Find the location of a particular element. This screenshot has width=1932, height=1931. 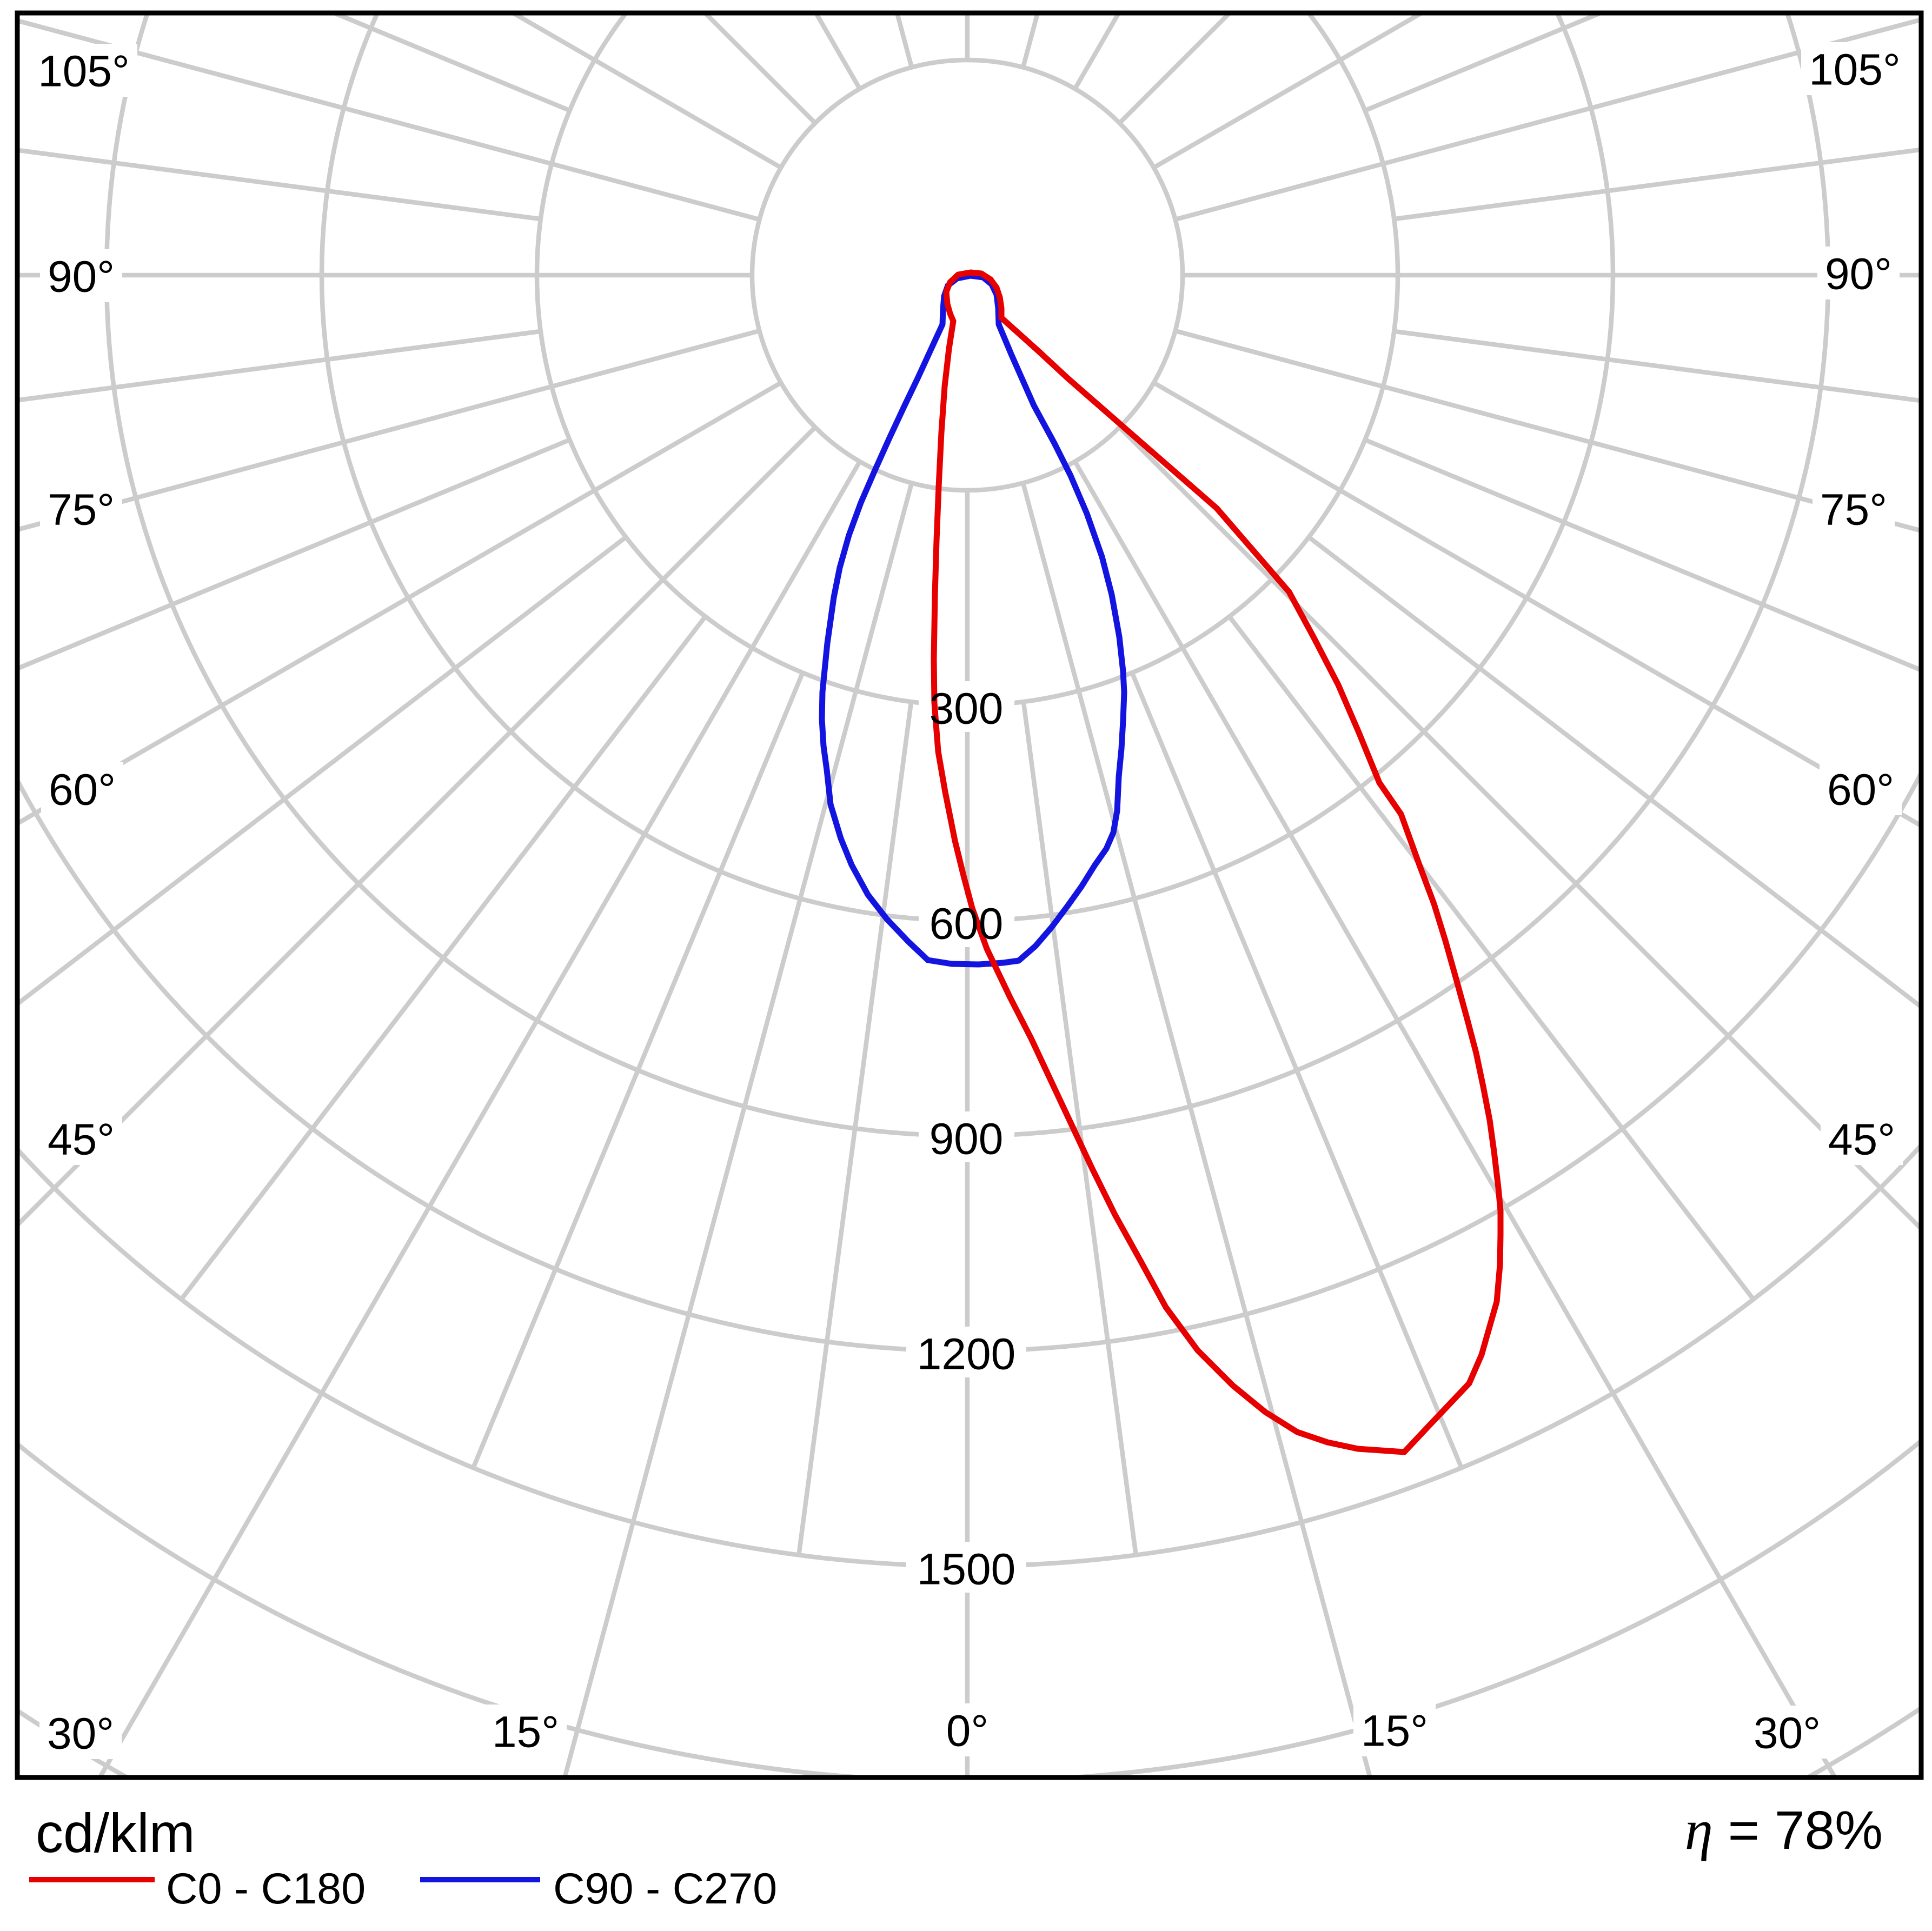

svg-text: 600 is located at coordinates (967, 924).